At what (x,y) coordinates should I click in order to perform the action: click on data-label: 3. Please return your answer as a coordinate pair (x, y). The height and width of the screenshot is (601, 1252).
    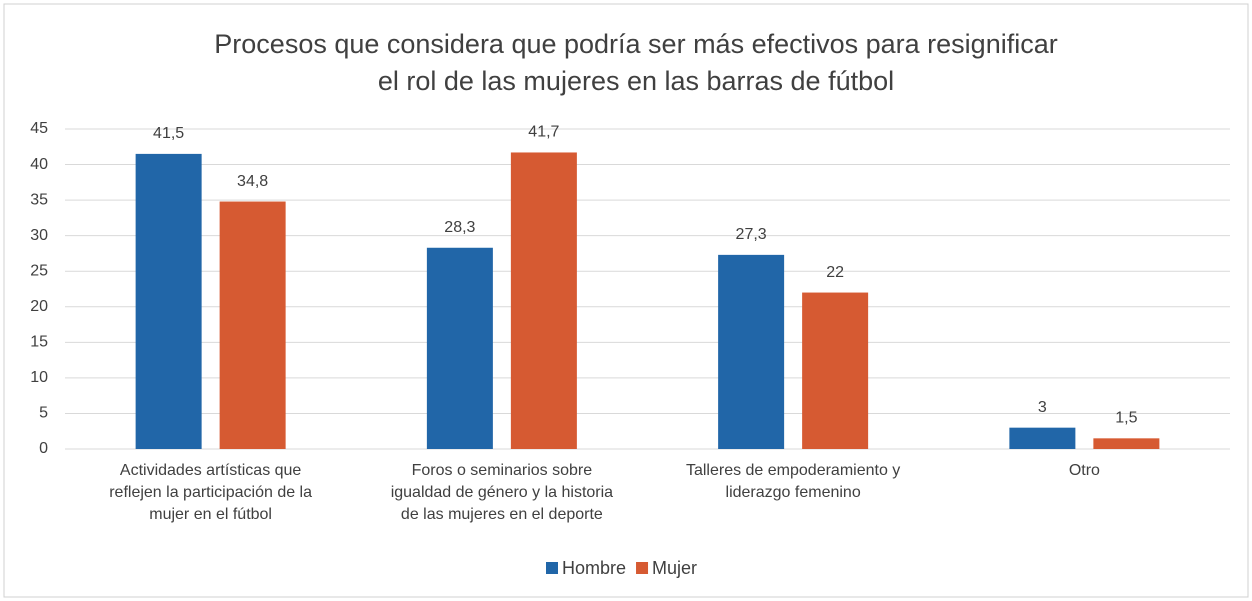
    Looking at the image, I should click on (1042, 407).